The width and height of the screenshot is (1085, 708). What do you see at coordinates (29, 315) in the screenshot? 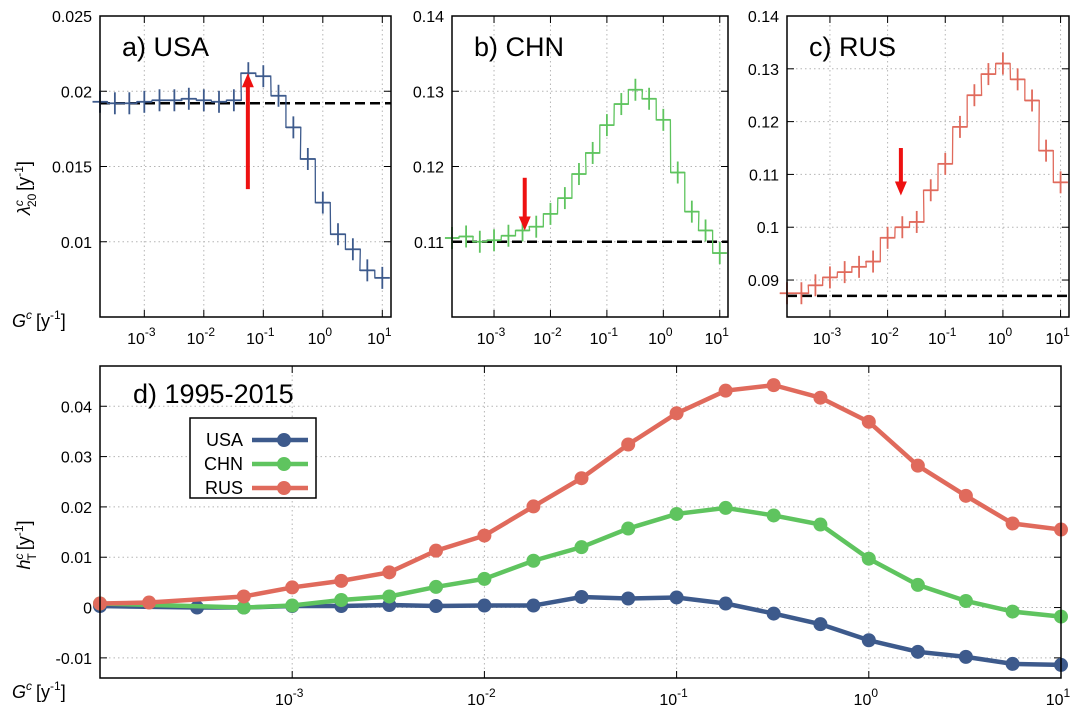
I see `xlabel-top-sup: c` at bounding box center [29, 315].